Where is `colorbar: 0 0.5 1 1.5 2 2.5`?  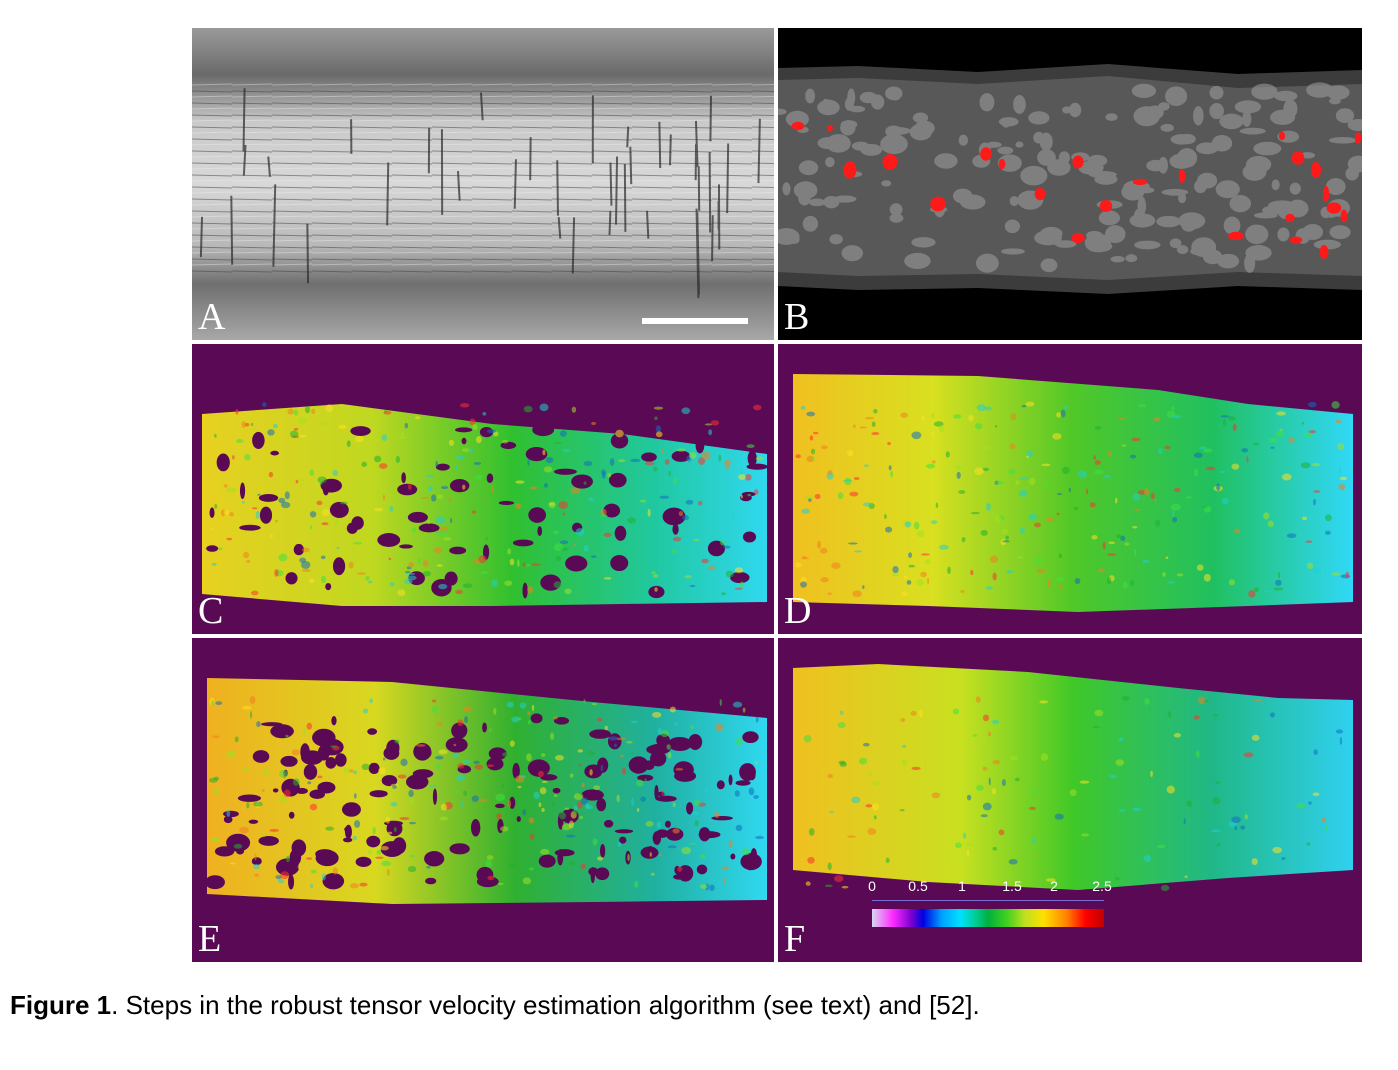
colorbar: 0 0.5 1 1.5 2 2.5 is located at coordinates (993, 908).